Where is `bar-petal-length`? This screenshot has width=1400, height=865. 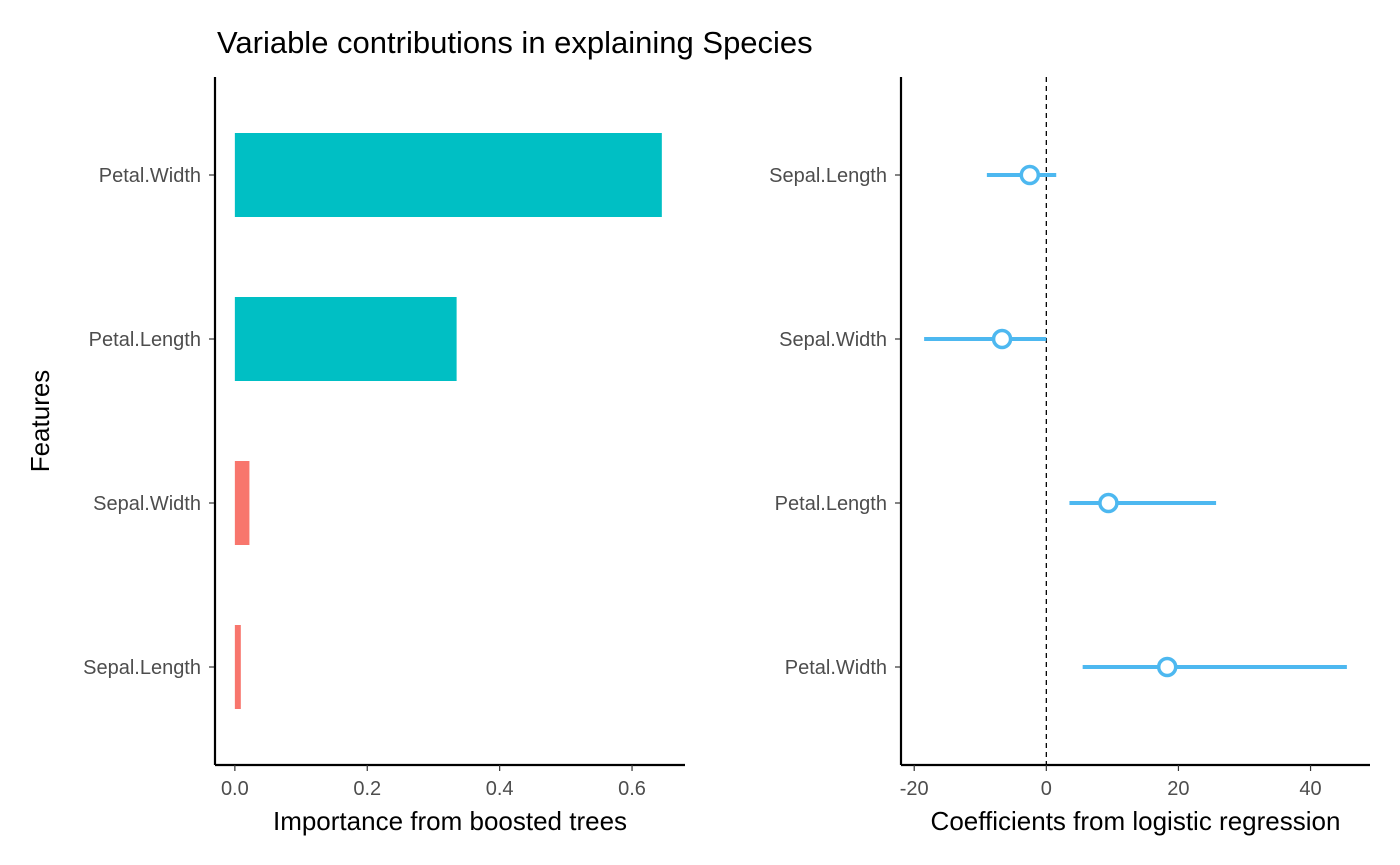 bar-petal-length is located at coordinates (345, 339).